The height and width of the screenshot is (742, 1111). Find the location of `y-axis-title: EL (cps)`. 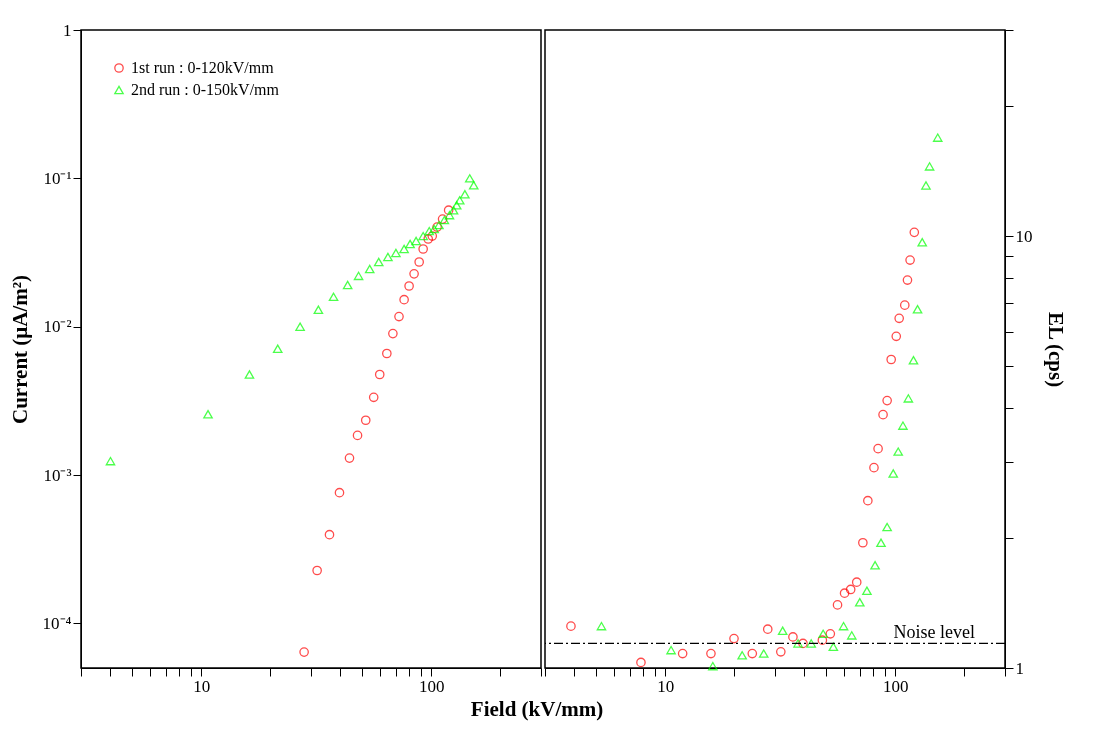

y-axis-title: EL (cps) is located at coordinates (1055, 349).